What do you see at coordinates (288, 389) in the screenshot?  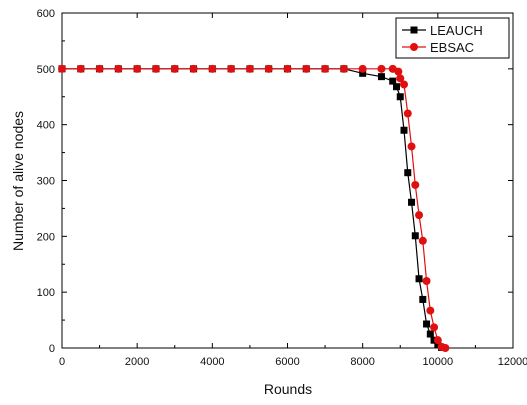 I see `x-axis-label: Rounds` at bounding box center [288, 389].